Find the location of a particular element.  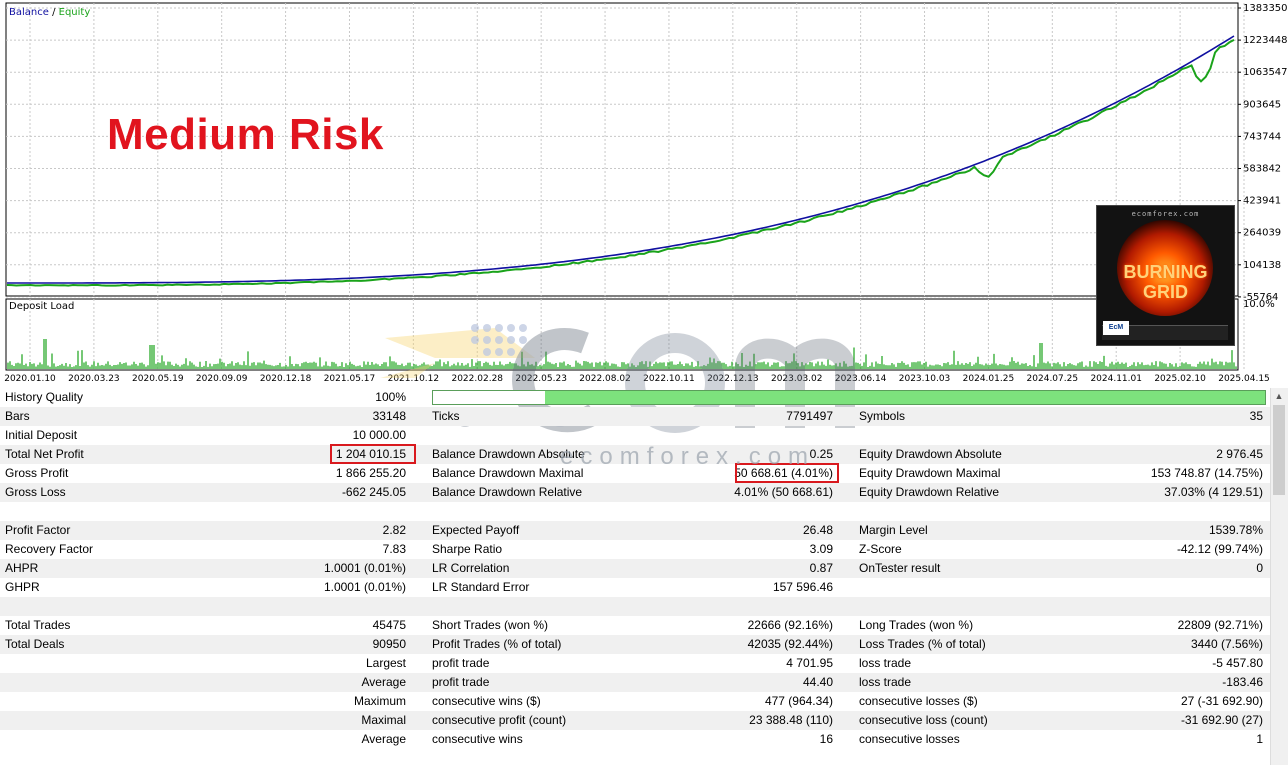

y-tick-label: 1383350 is located at coordinates (1265, 8).